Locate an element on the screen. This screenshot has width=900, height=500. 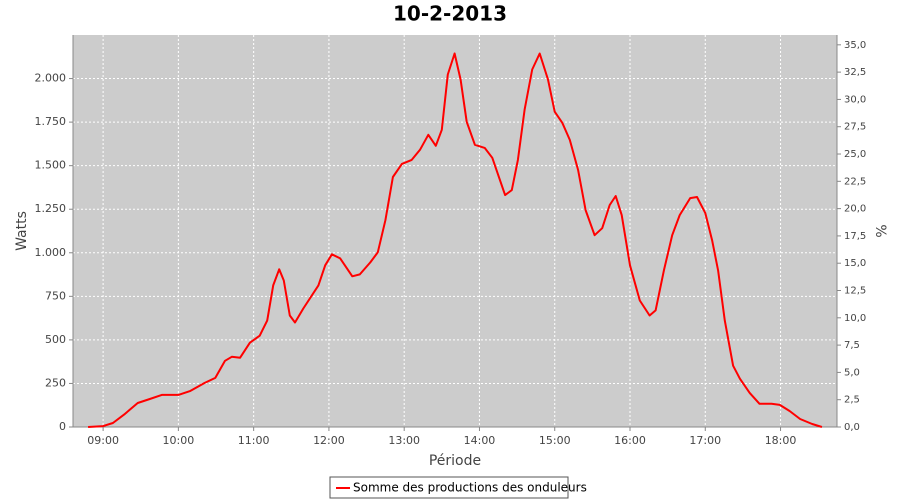
y-tick-label: 1.750 is located at coordinates (51, 121).